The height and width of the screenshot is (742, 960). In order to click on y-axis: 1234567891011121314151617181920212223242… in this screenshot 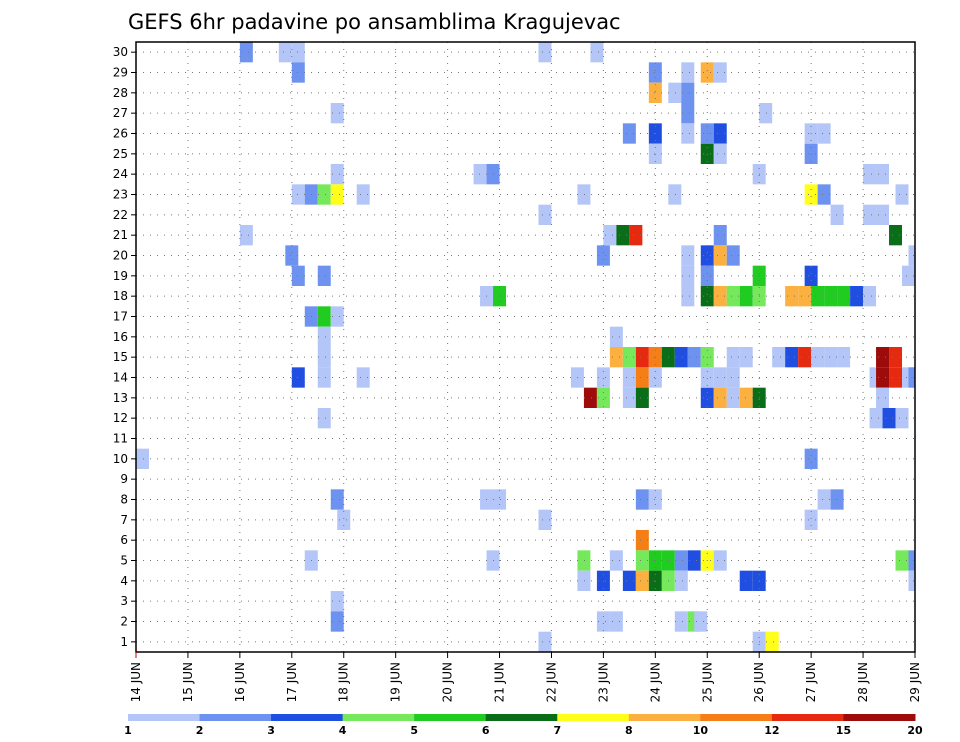, I will do `click(124, 347)`.